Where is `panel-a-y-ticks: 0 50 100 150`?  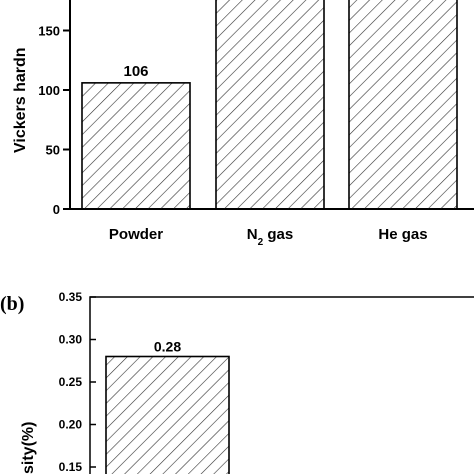 panel-a-y-ticks: 0 50 100 150 is located at coordinates (54, 120).